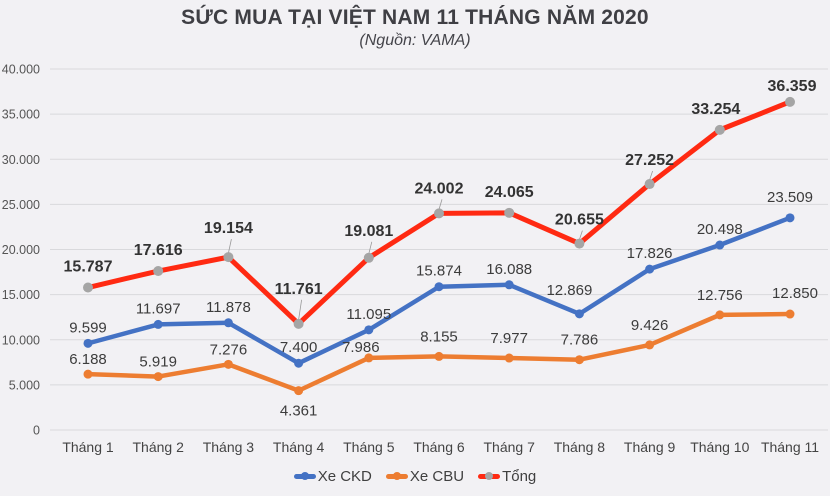 The width and height of the screenshot is (830, 496). Describe the element at coordinates (299, 289) in the screenshot. I see `data-label: 11.761` at that location.